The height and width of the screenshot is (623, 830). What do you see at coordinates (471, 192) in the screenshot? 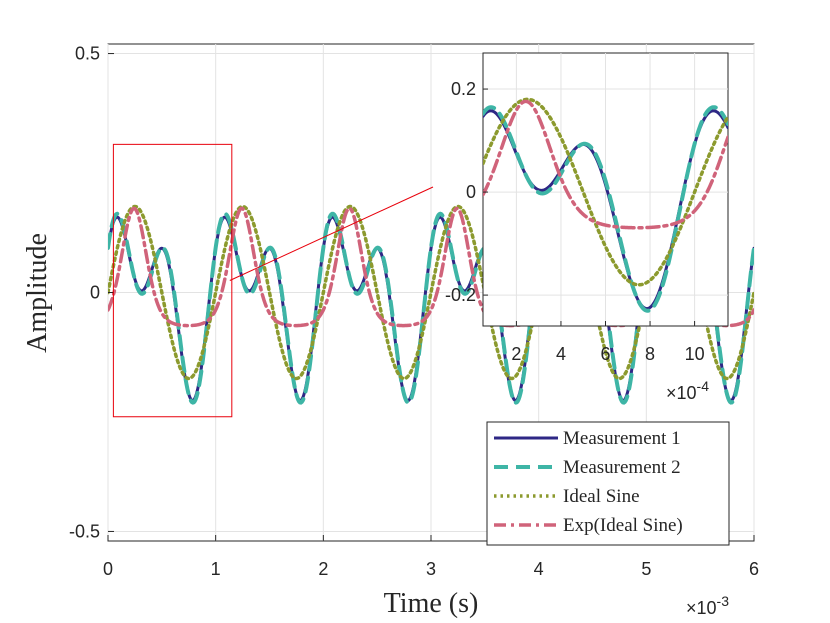
I see `inset-y-tick-label: 0` at bounding box center [471, 192].